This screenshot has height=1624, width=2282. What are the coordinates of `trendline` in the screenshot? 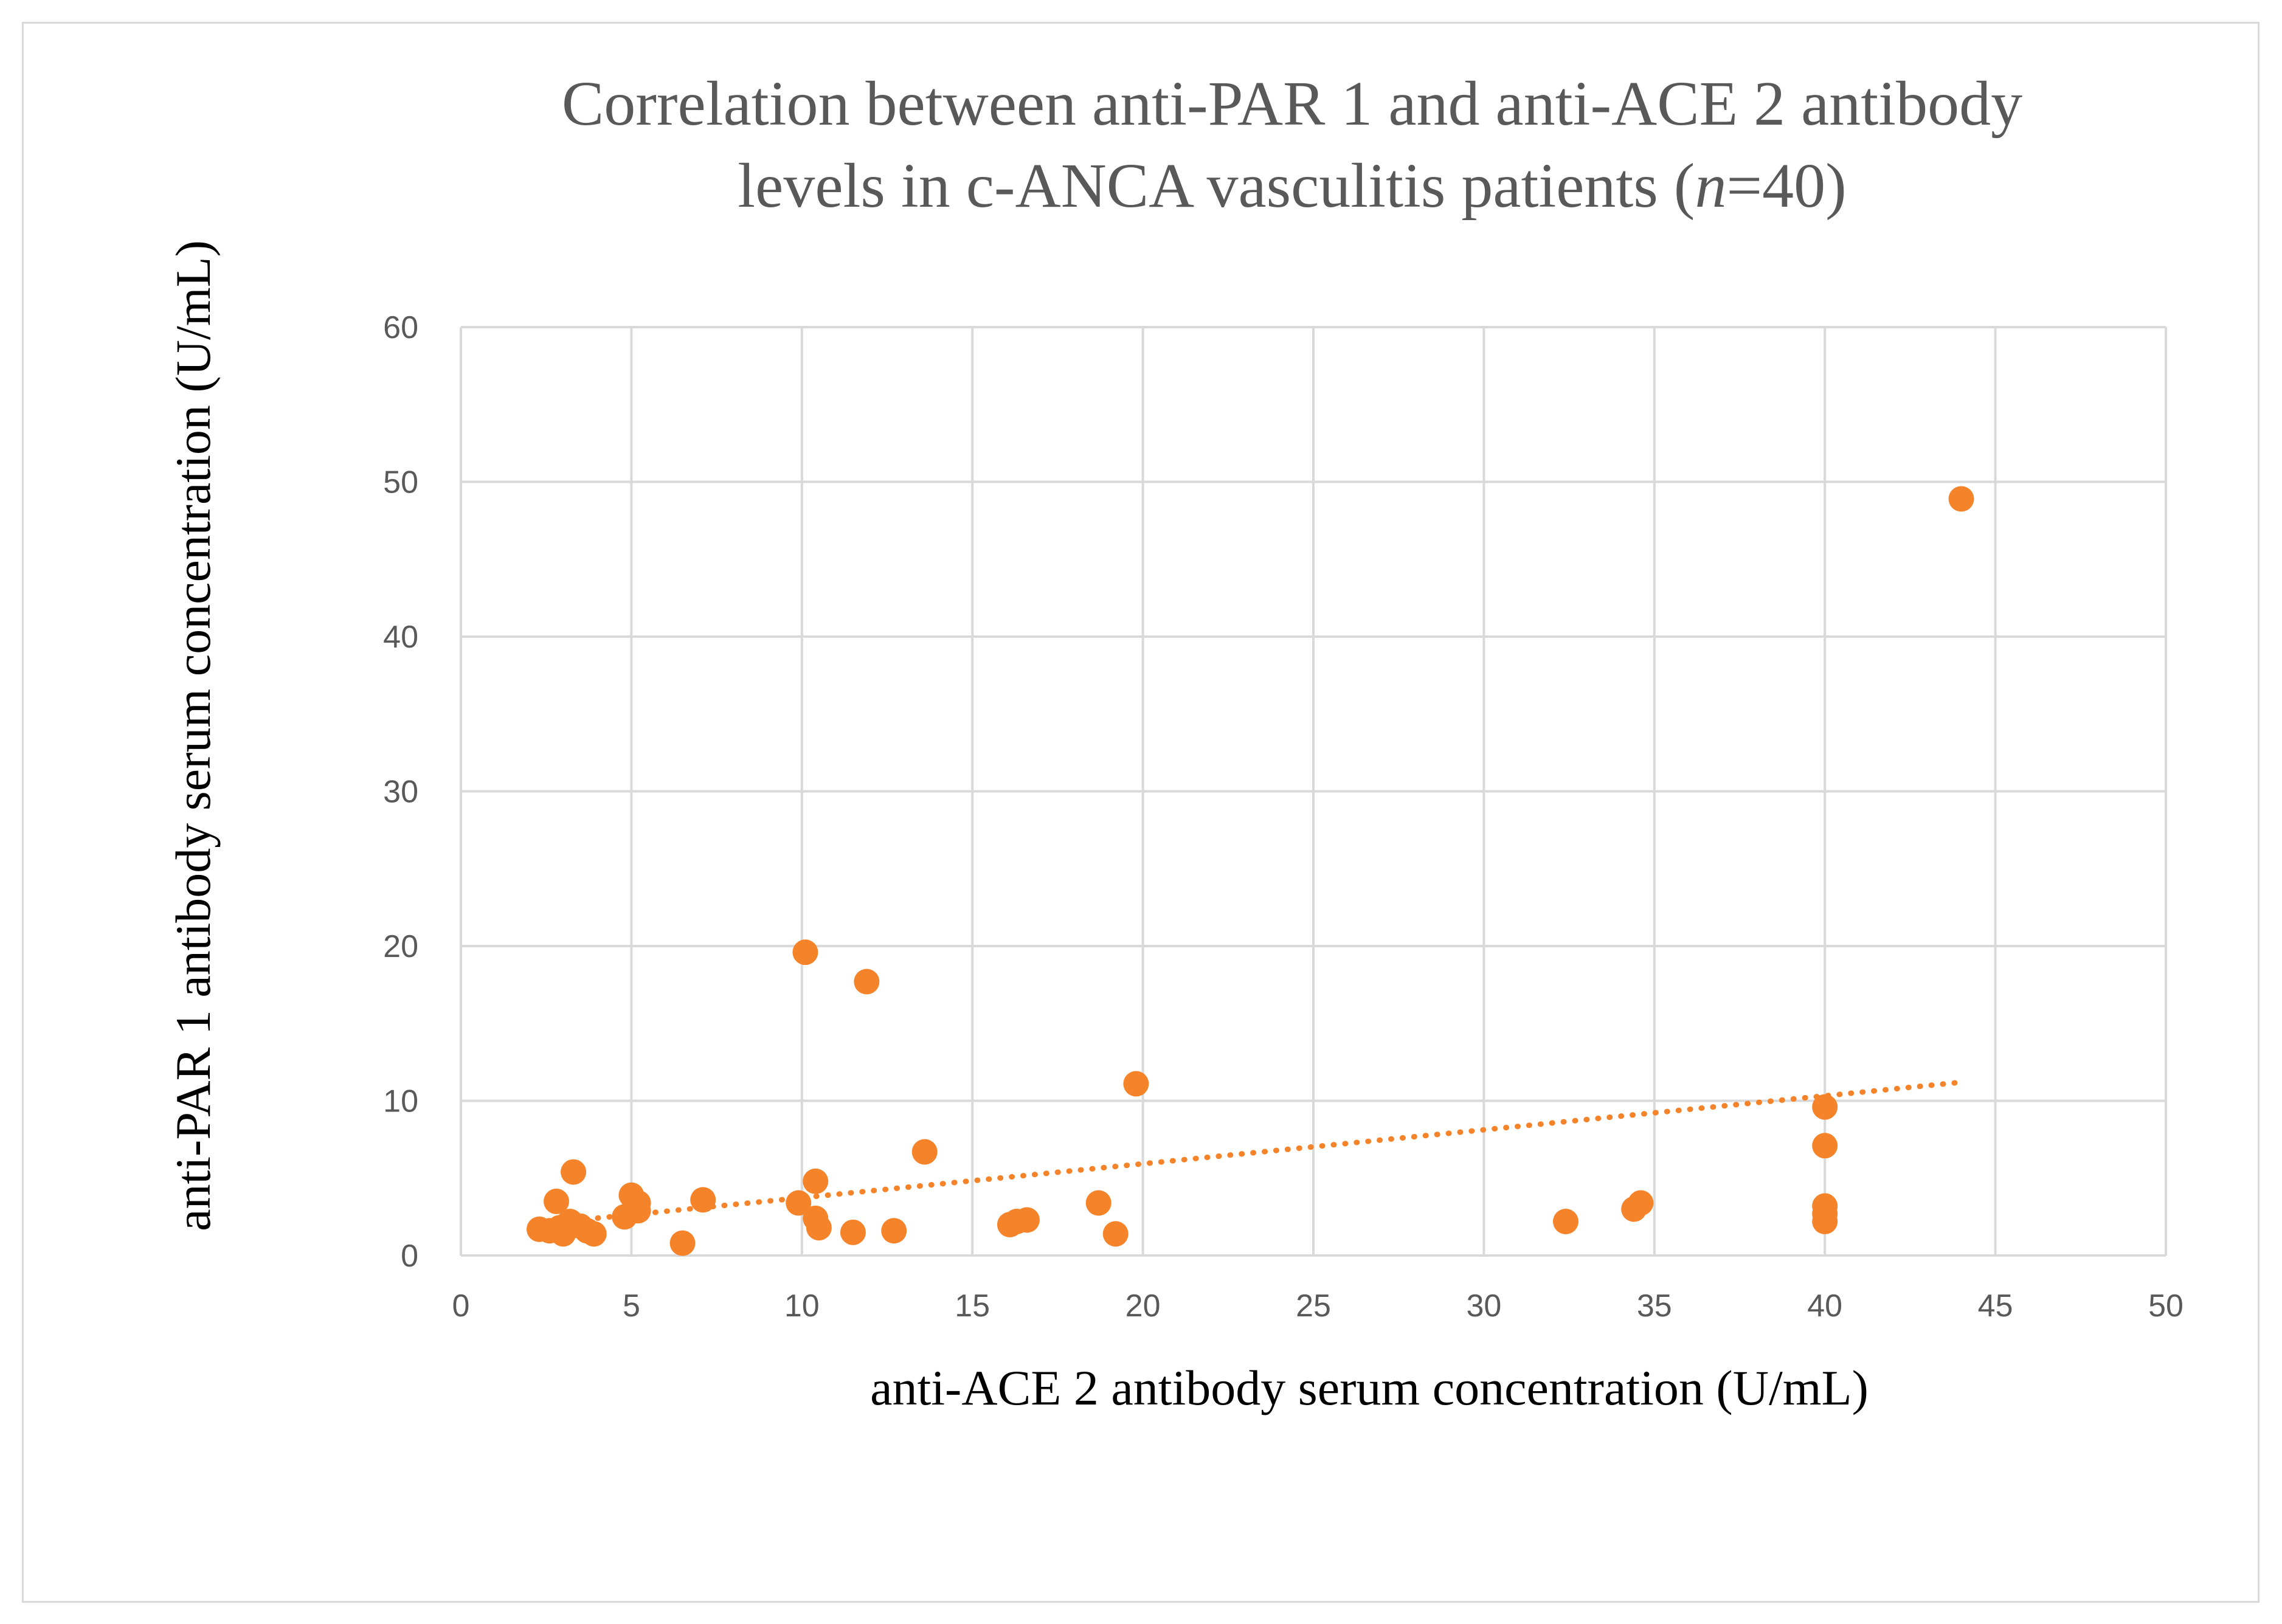 It's located at (1262, 1152).